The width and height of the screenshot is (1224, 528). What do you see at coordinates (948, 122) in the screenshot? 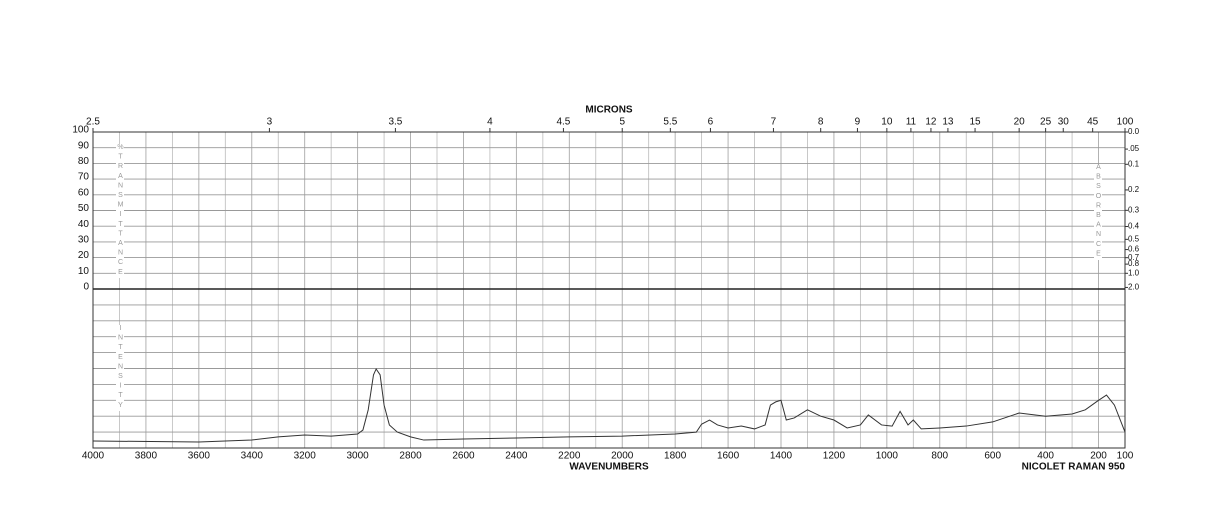
I see `top-tick-label: 13` at bounding box center [948, 122].